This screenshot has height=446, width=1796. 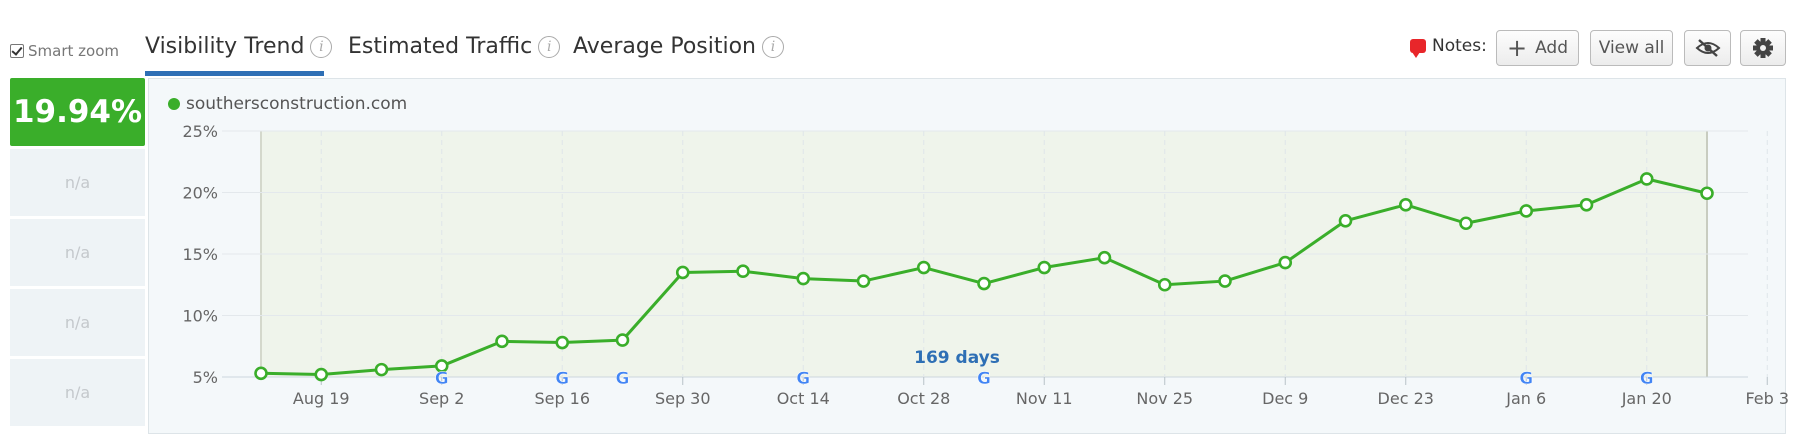 What do you see at coordinates (562, 398) in the screenshot?
I see `x-tick-label: Sep 16` at bounding box center [562, 398].